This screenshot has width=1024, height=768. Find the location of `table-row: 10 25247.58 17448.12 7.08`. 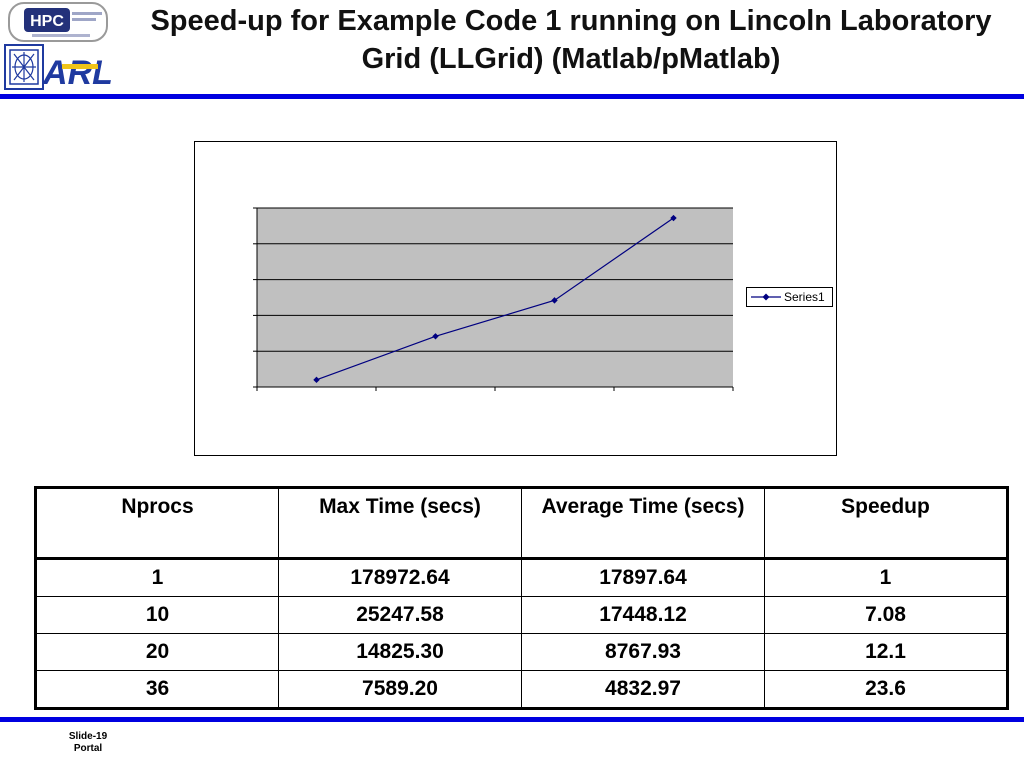

table-row: 10 25247.58 17448.12 7.08 is located at coordinates (521, 615).